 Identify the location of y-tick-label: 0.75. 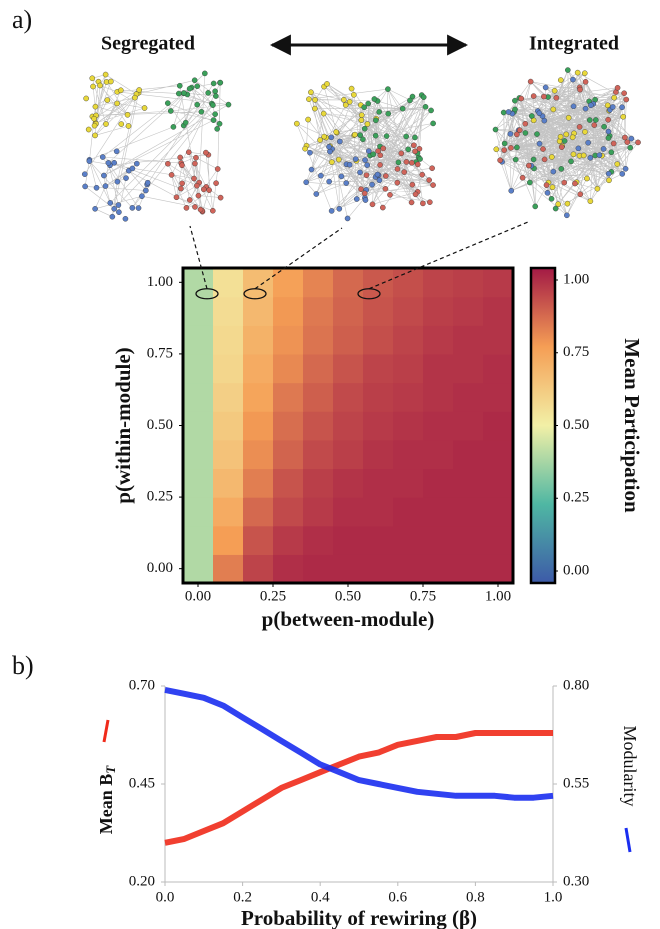
(160, 353).